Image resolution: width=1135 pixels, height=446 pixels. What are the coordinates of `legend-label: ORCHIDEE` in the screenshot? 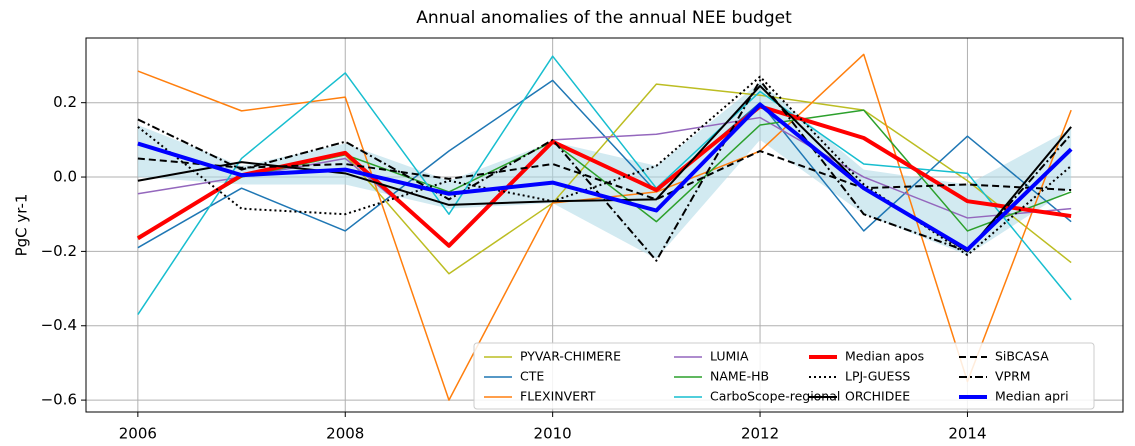 It's located at (877, 396).